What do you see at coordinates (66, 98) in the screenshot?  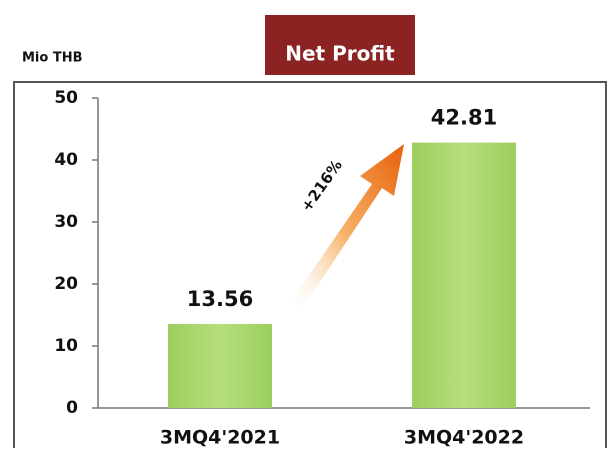 I see `y-tick-label: 50` at bounding box center [66, 98].